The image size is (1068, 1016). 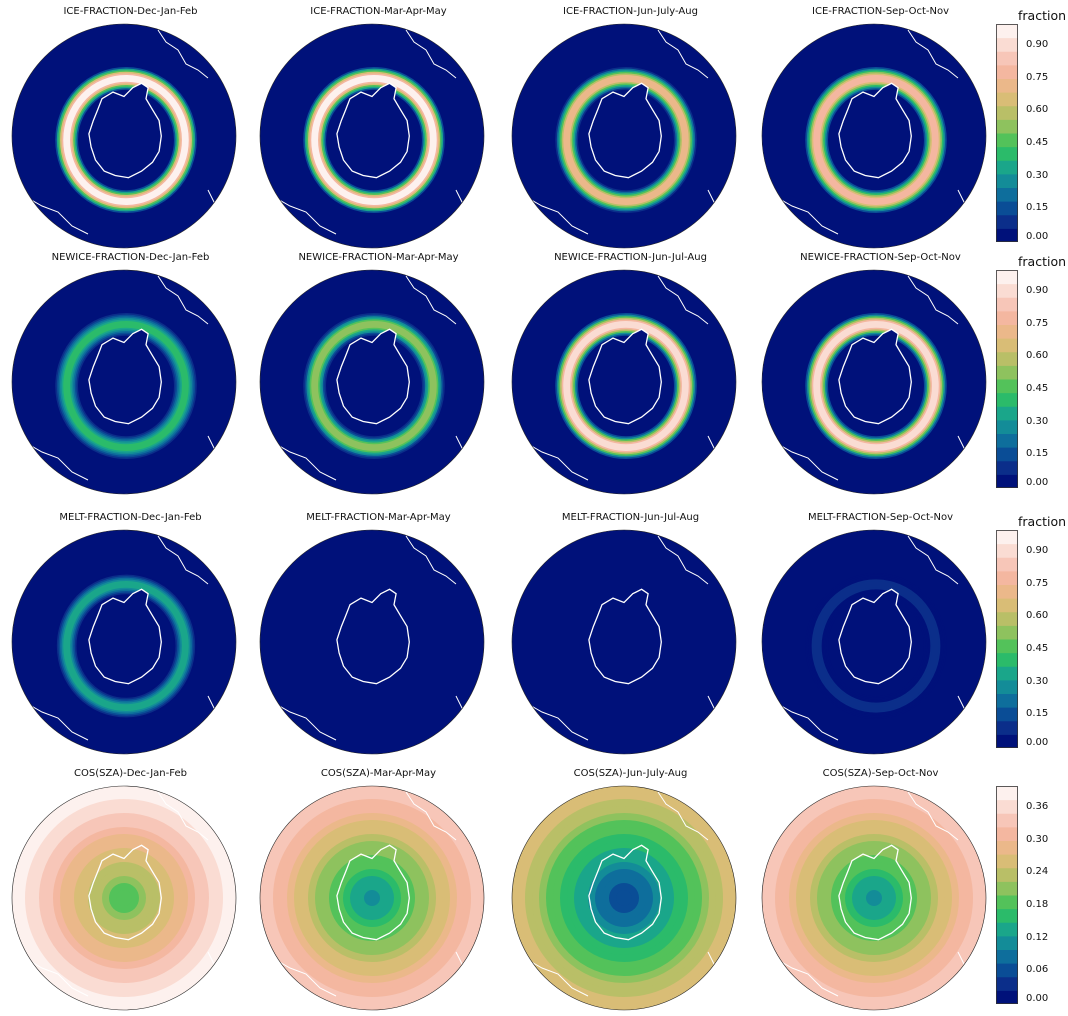 I want to click on panel-title: COS(SZA)-Dec-Jan-Feb, so click(x=130, y=773).